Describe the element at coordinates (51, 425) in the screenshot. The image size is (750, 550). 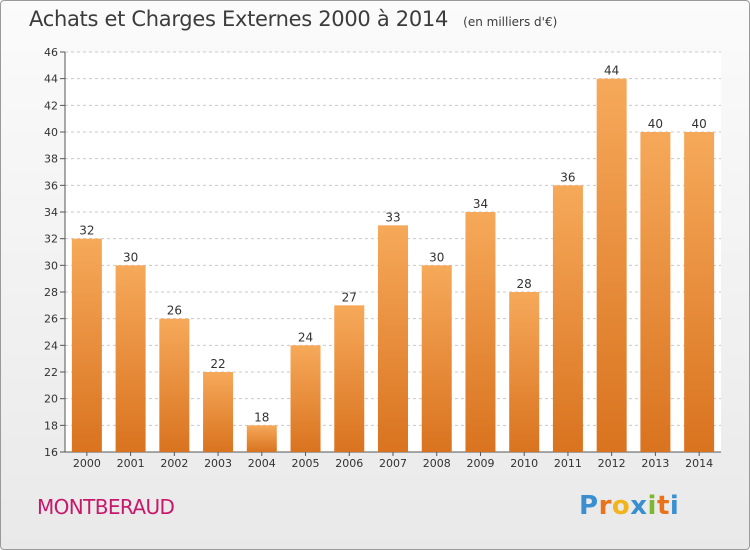
I see `y-tick-label: 18` at that location.